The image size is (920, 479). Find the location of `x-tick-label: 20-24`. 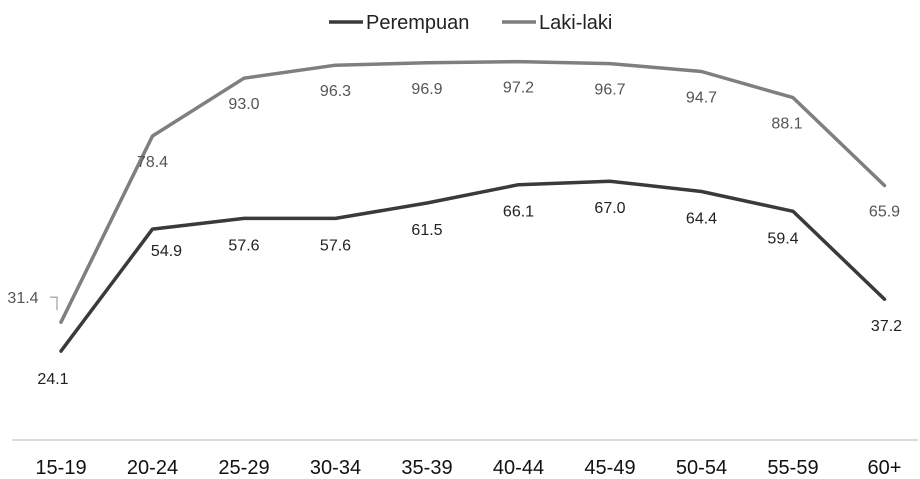

x-tick-label: 20-24 is located at coordinates (152, 468).